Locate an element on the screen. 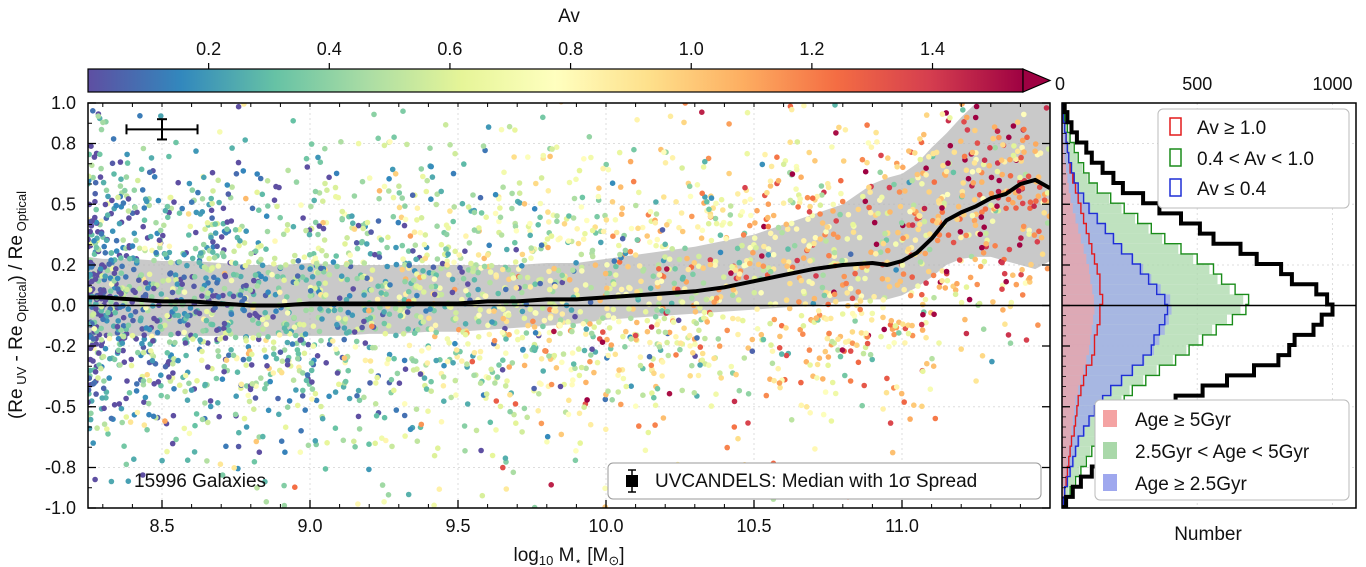 This screenshot has width=1366, height=567. age-legend-box is located at coordinates (1222, 450).